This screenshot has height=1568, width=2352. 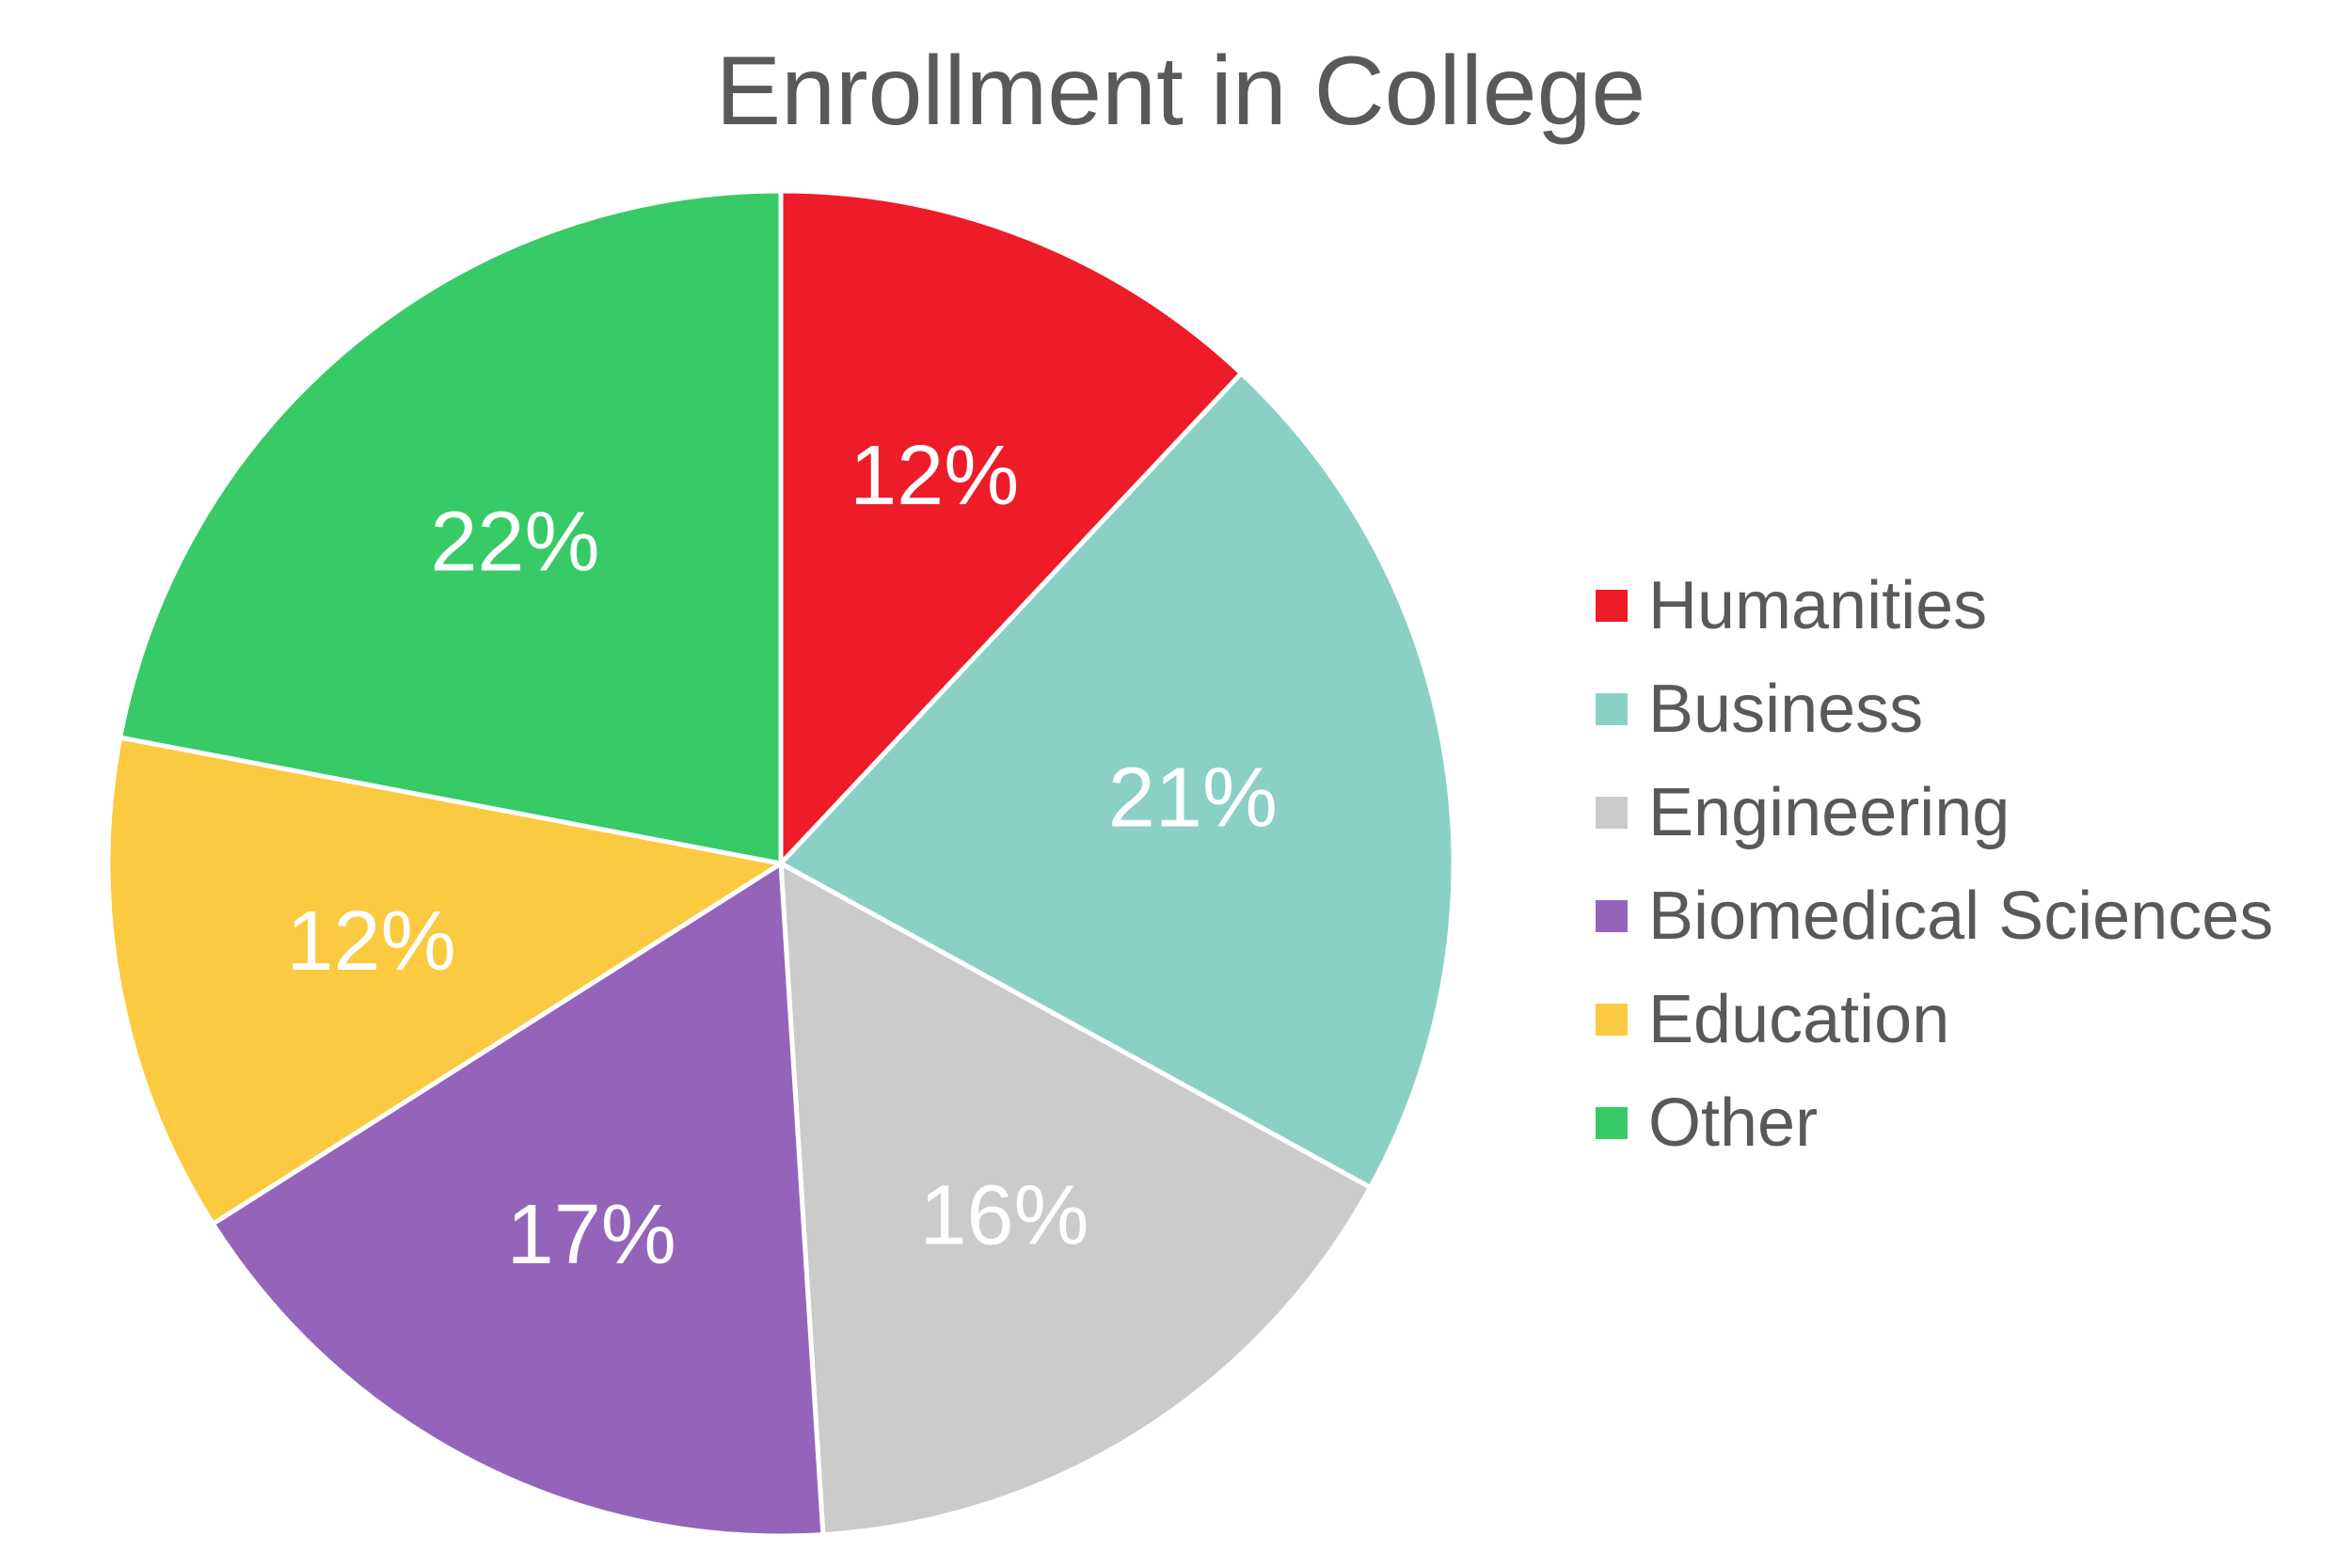 I want to click on pie-slice-education, so click(x=444, y=981).